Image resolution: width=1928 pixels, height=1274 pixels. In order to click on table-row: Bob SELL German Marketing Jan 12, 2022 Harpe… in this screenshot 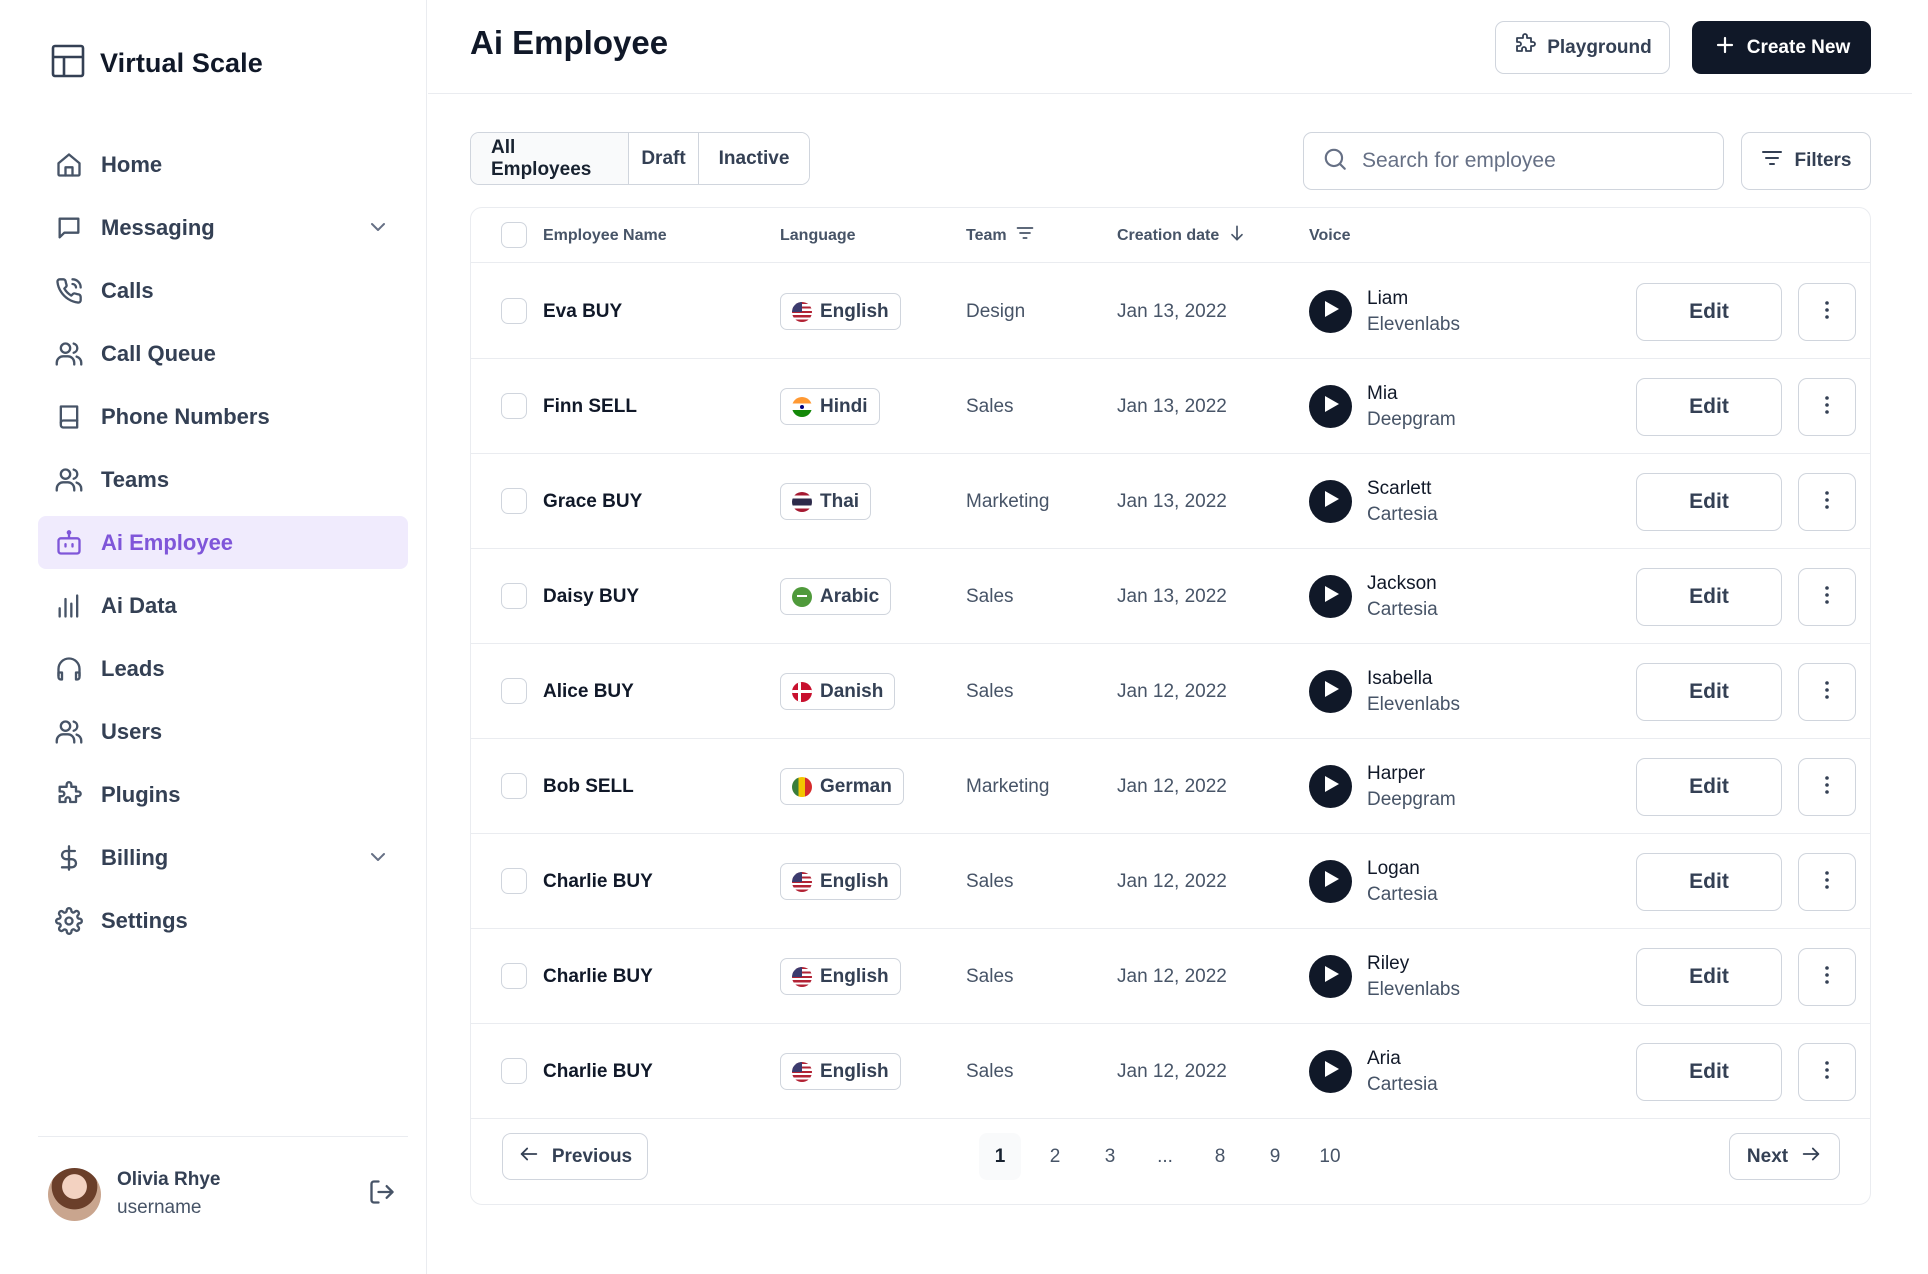, I will do `click(1170, 786)`.